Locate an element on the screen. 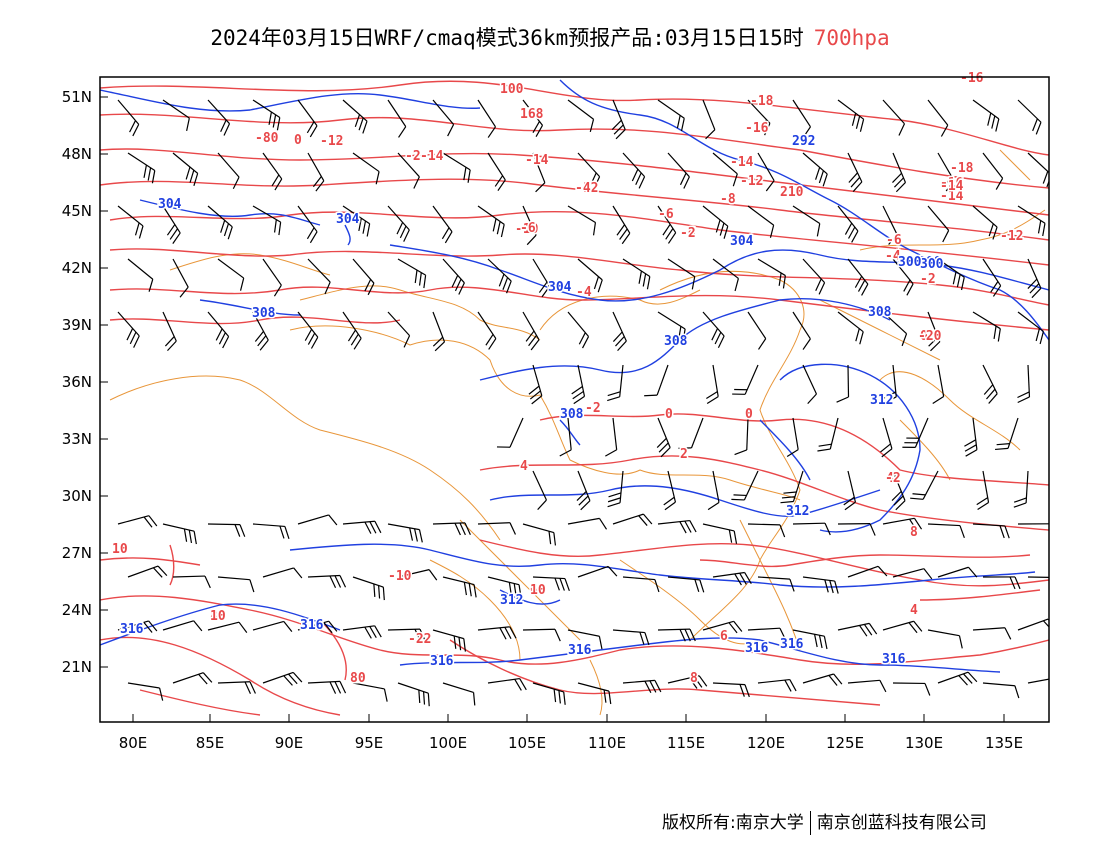 The width and height of the screenshot is (1100, 850). temperature-label: -10 is located at coordinates (527, 229).